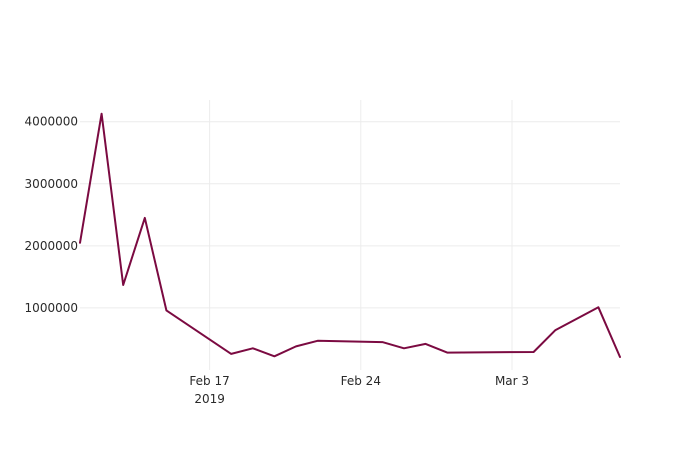 This screenshot has width=700, height=450. I want to click on y-tick-label: 4000000, so click(51, 122).